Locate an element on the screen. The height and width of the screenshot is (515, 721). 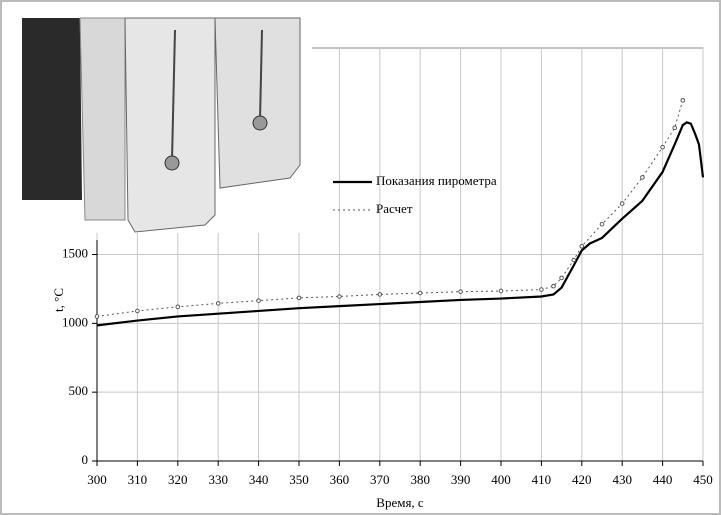
x-tick-label: 430 is located at coordinates (622, 479).